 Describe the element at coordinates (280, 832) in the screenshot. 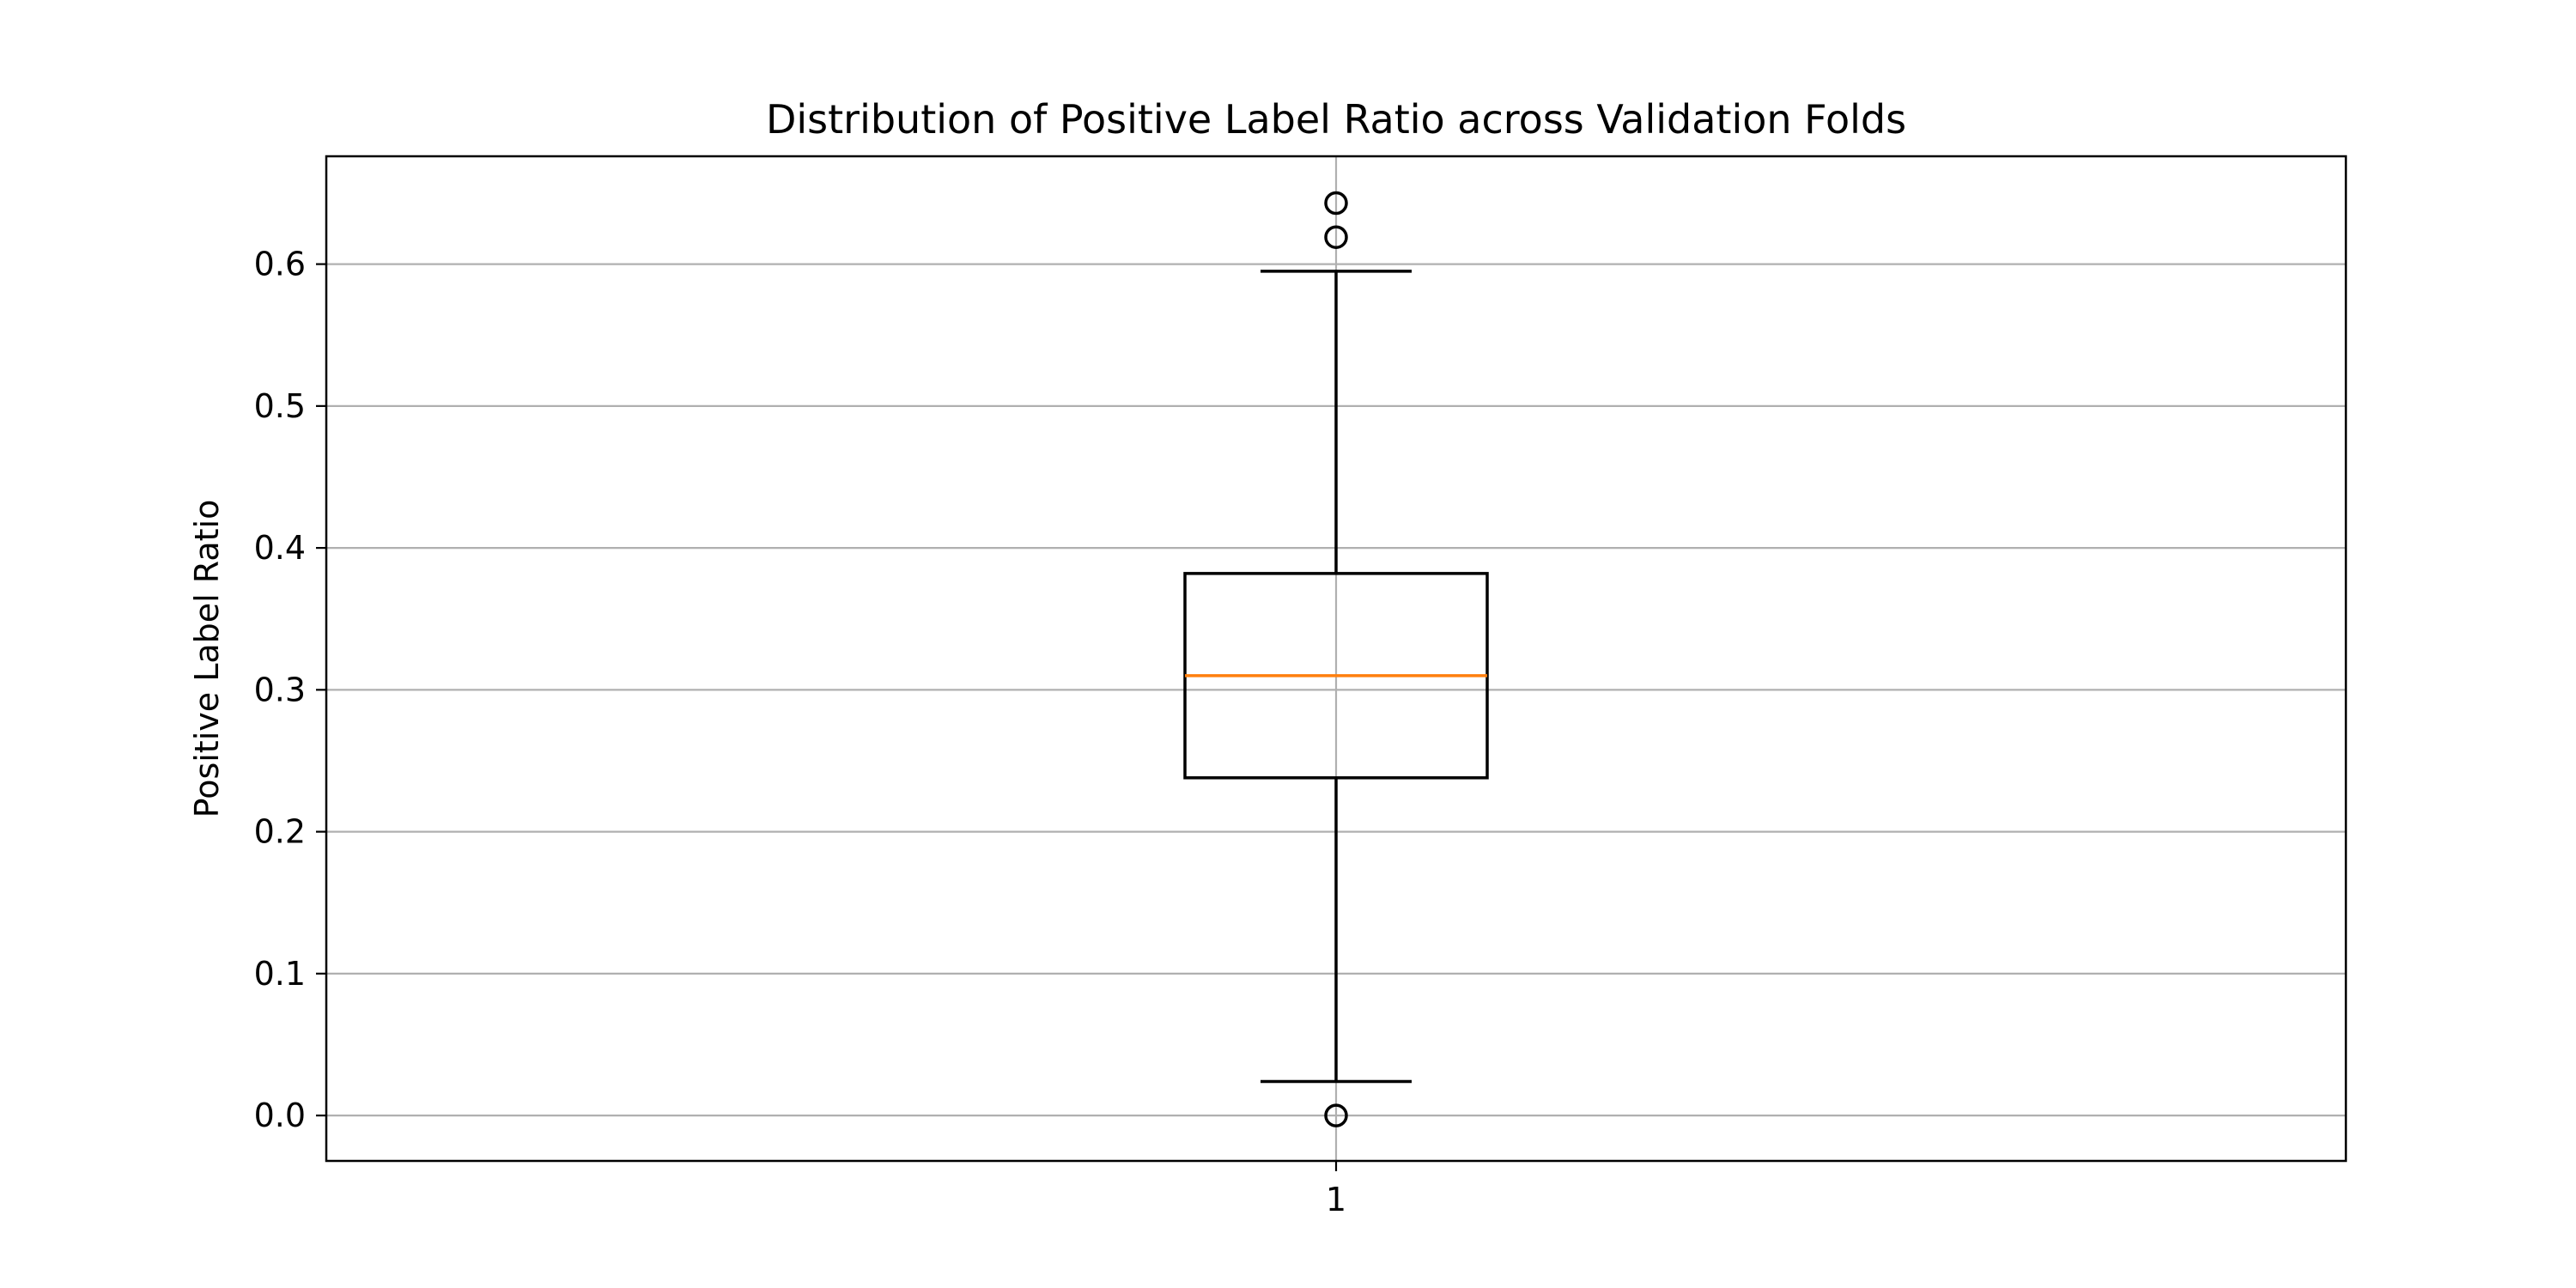

I see `y-tick-label: 0.2` at that location.